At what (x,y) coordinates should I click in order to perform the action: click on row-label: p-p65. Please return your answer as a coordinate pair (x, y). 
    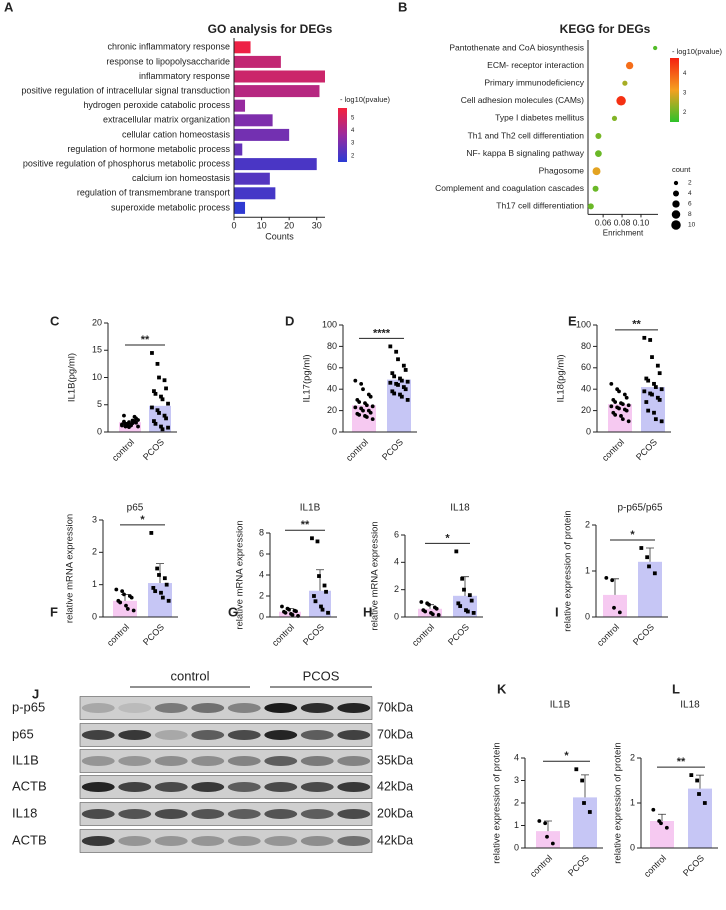
    Looking at the image, I should click on (28, 706).